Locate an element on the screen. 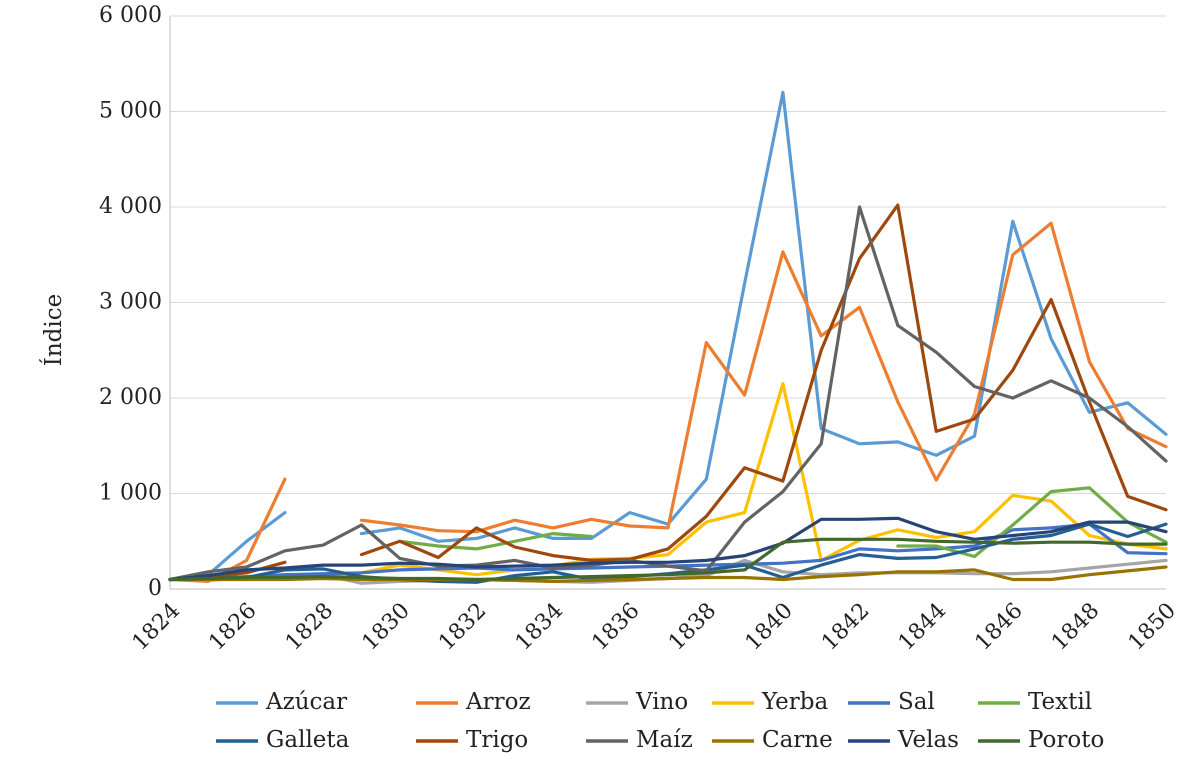  y-tick-label: 3 000 is located at coordinates (130, 302).